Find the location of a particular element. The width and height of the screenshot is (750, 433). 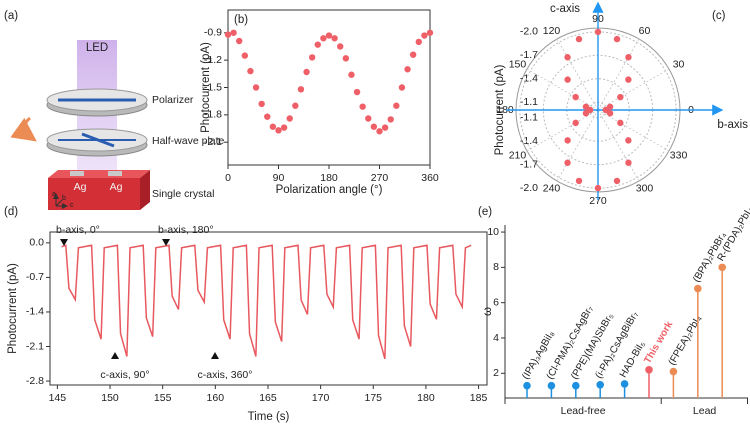

y-tick-label: -1.2 is located at coordinates (213, 60).